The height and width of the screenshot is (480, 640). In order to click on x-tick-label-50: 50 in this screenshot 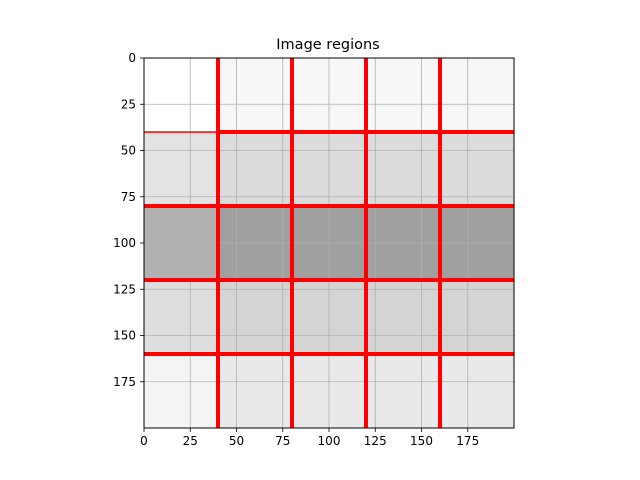, I will do `click(236, 441)`.